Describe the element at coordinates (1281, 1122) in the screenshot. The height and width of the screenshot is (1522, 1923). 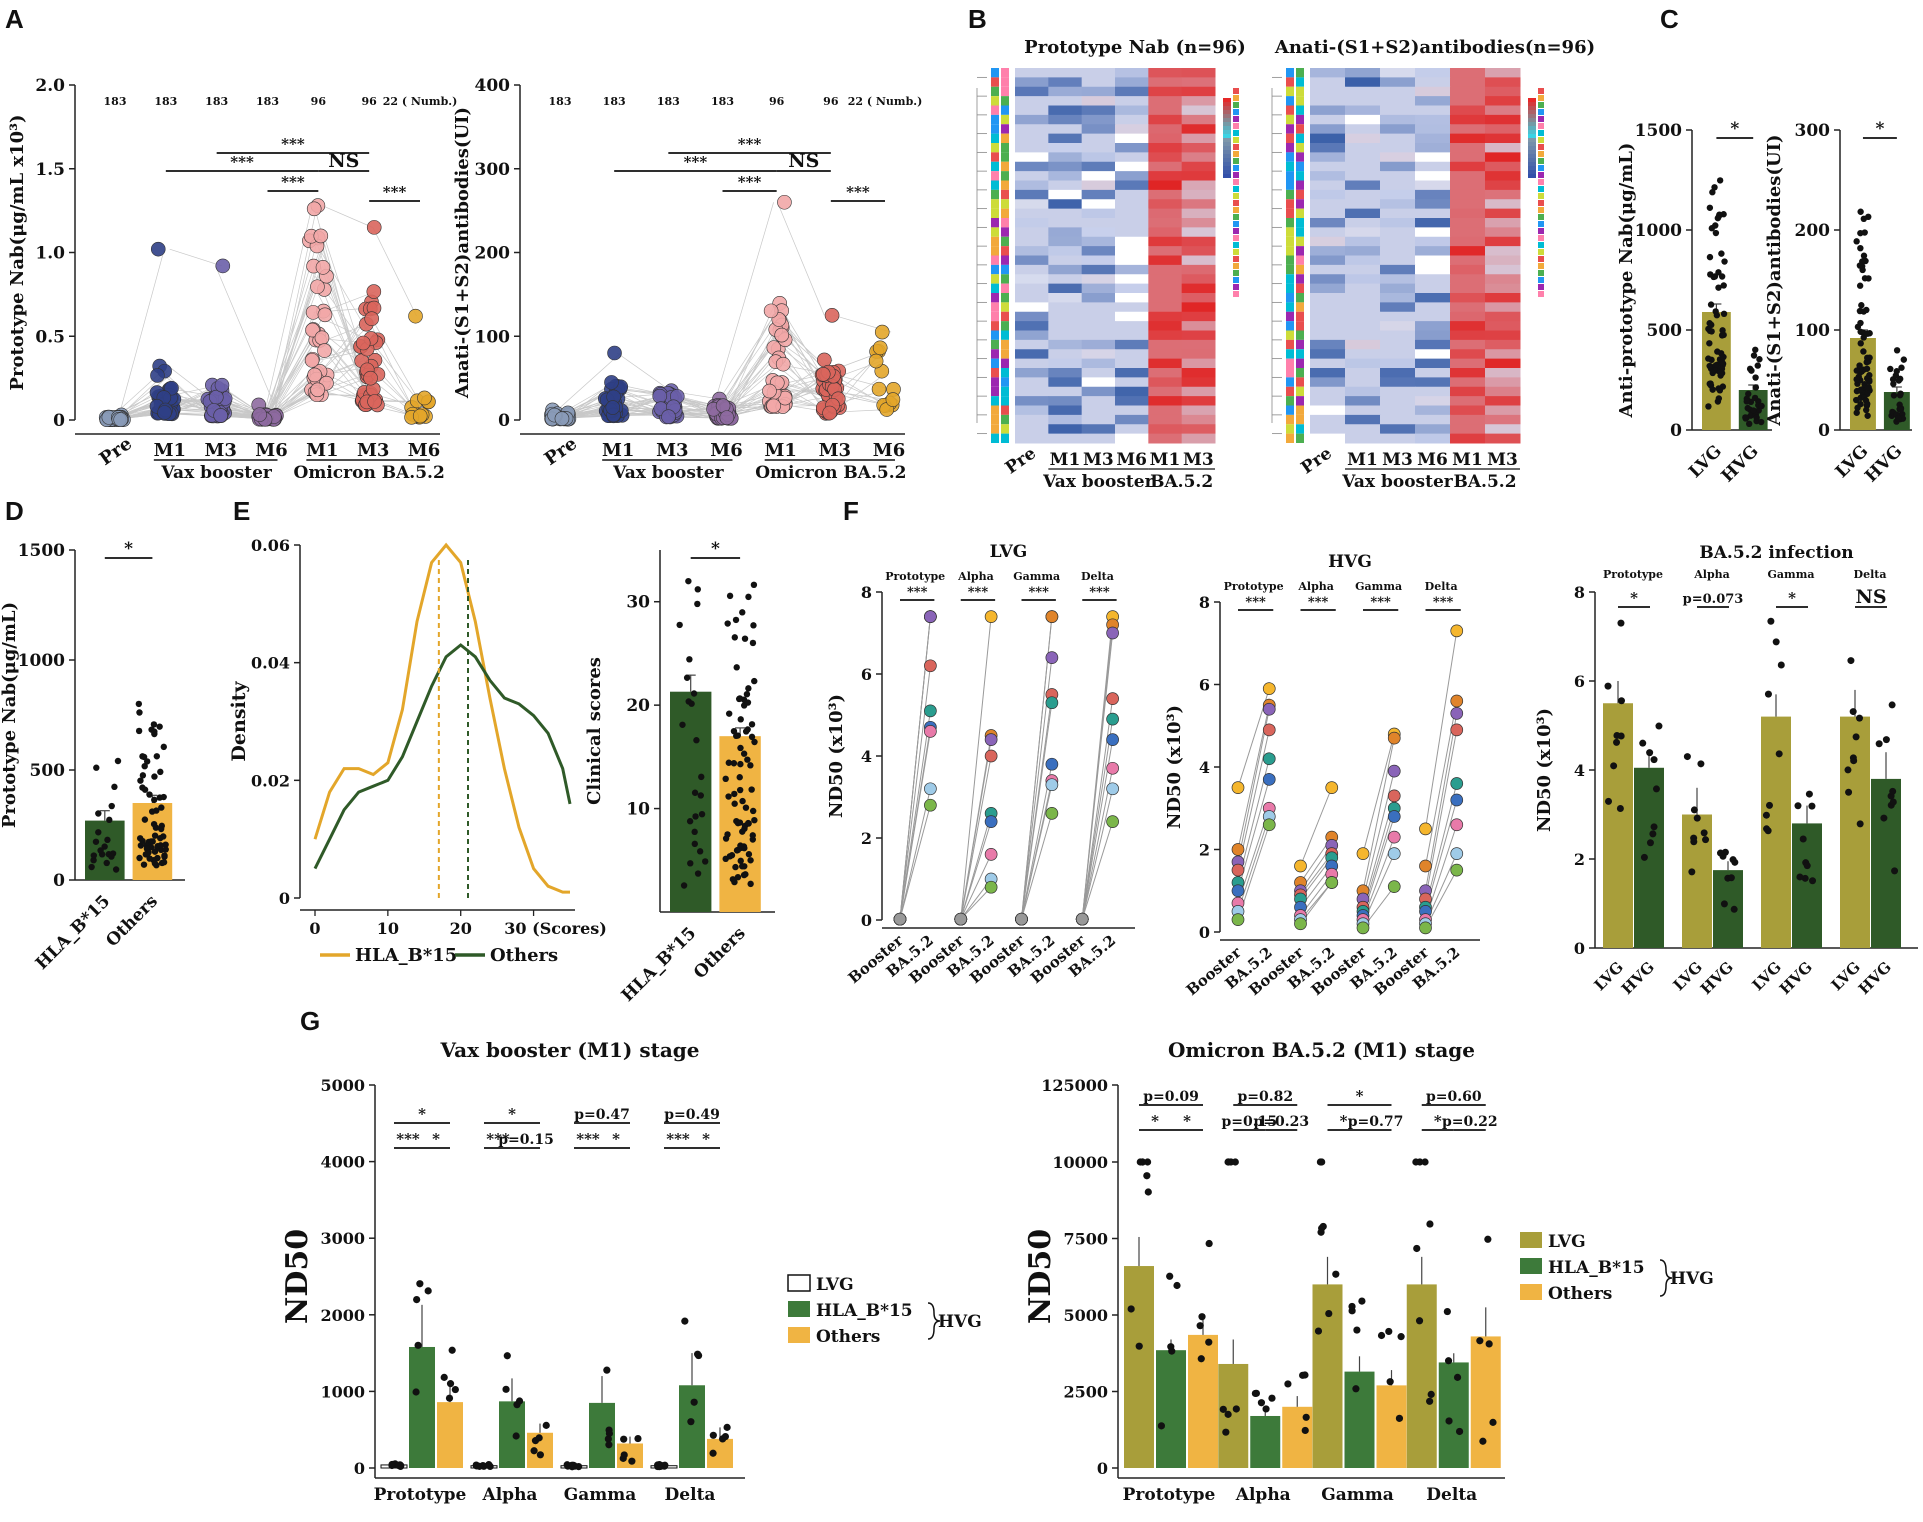
I see `sig-label: p=0.23` at that location.